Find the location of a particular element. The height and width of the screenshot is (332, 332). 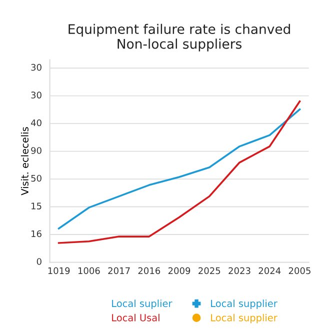

x-tick-label: 1019 is located at coordinates (59, 270).